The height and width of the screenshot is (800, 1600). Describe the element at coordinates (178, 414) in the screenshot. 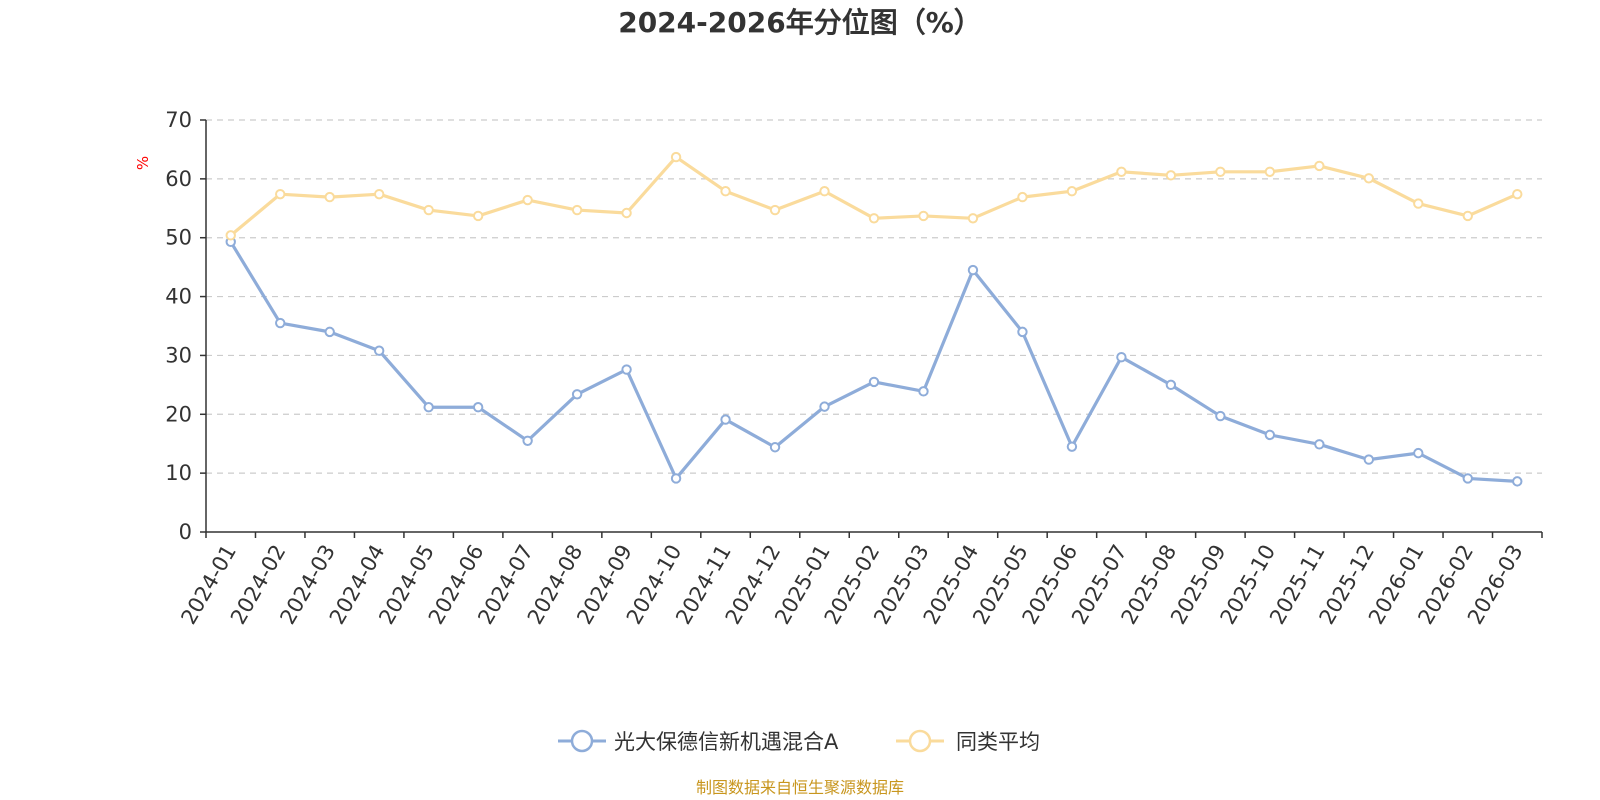

I see `y-tick-label: 20` at that location.